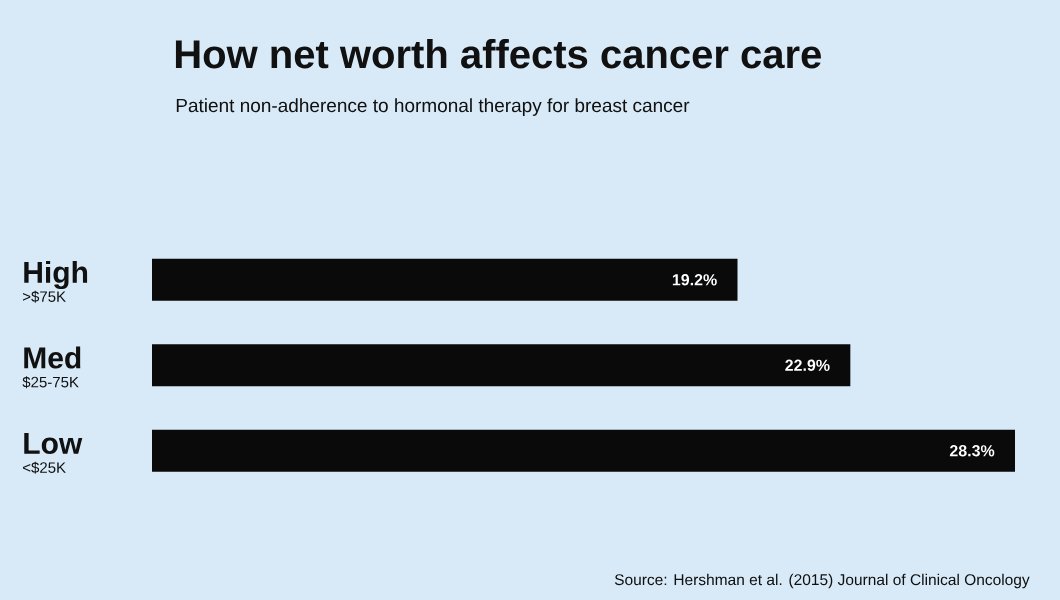  Describe the element at coordinates (52, 357) in the screenshot. I see `y-tick-label: Med` at that location.